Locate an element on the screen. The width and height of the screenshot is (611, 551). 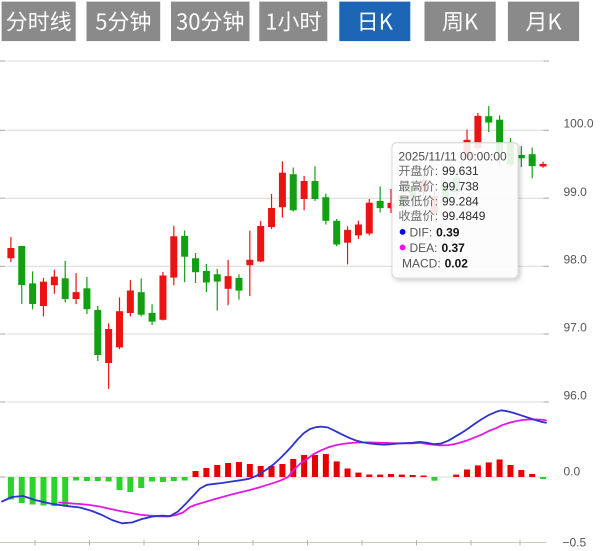
svg-text: DEA: is located at coordinates (424, 248).